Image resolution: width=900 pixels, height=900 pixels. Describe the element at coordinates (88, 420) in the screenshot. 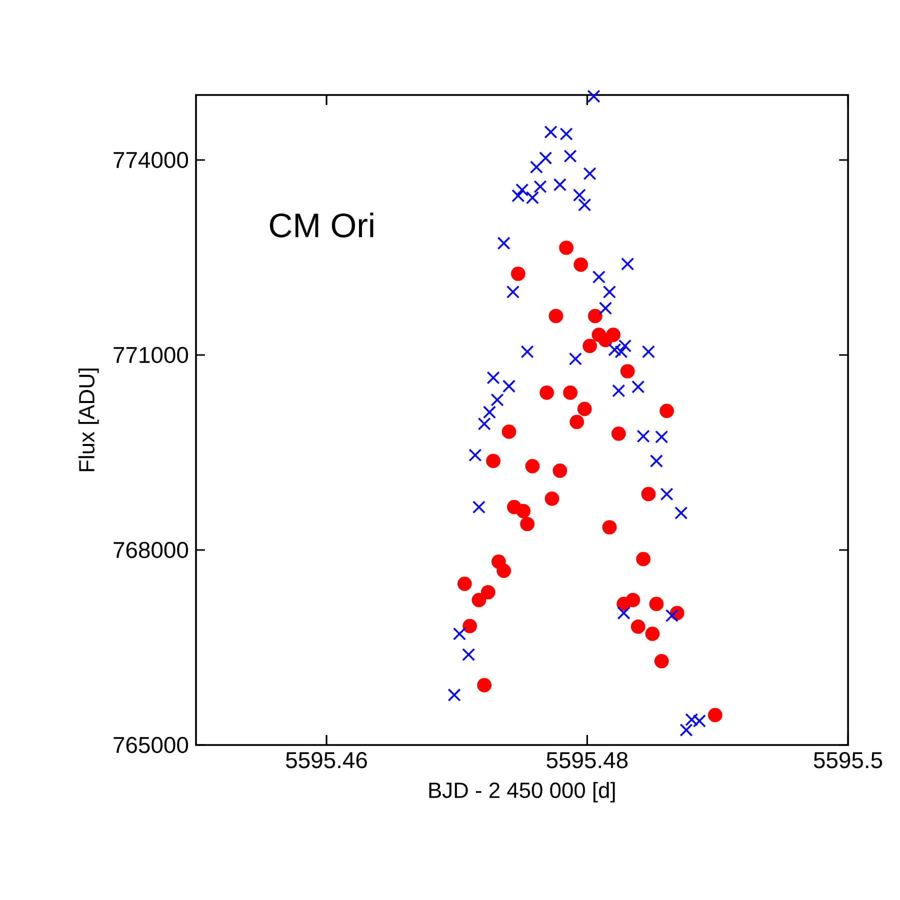

I see `y-axis-title: Flux [ADU]` at that location.